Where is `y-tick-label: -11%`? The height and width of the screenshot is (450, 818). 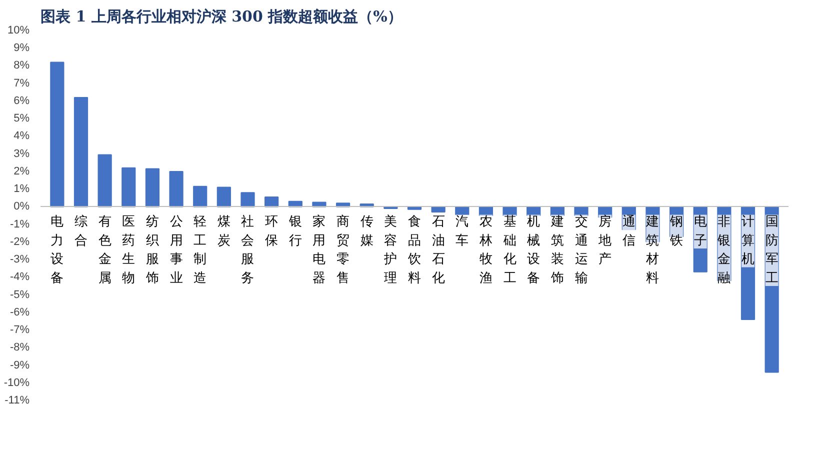 y-tick-label: -11% is located at coordinates (17, 400).